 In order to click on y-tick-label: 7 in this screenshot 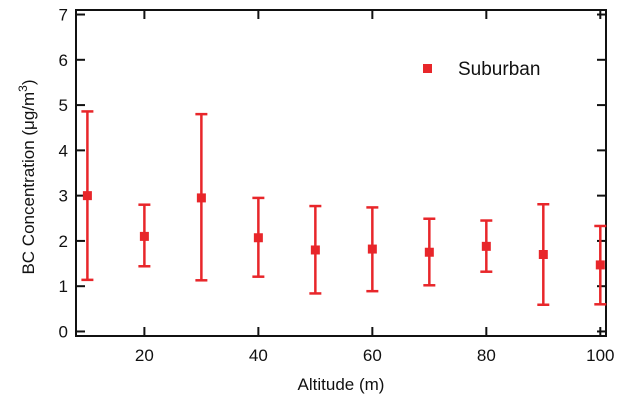, I will do `click(63, 15)`.